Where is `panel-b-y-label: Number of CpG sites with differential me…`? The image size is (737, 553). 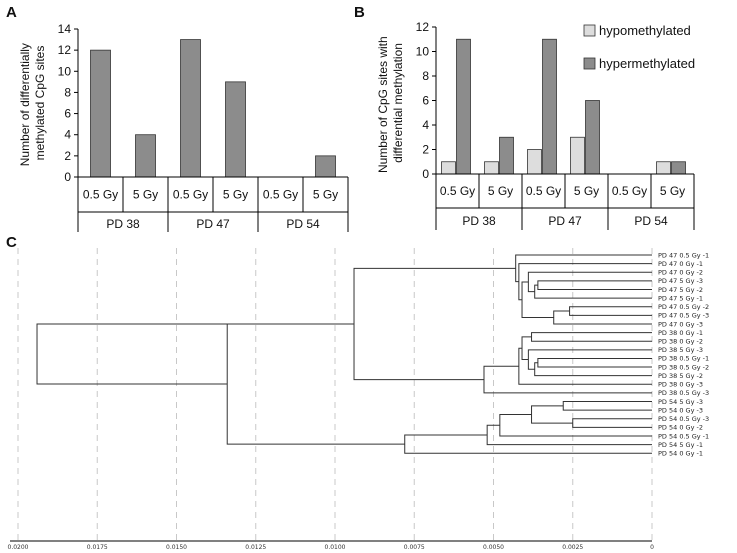 panel-b-y-label: Number of CpG sites with differential me… is located at coordinates (390, 103).